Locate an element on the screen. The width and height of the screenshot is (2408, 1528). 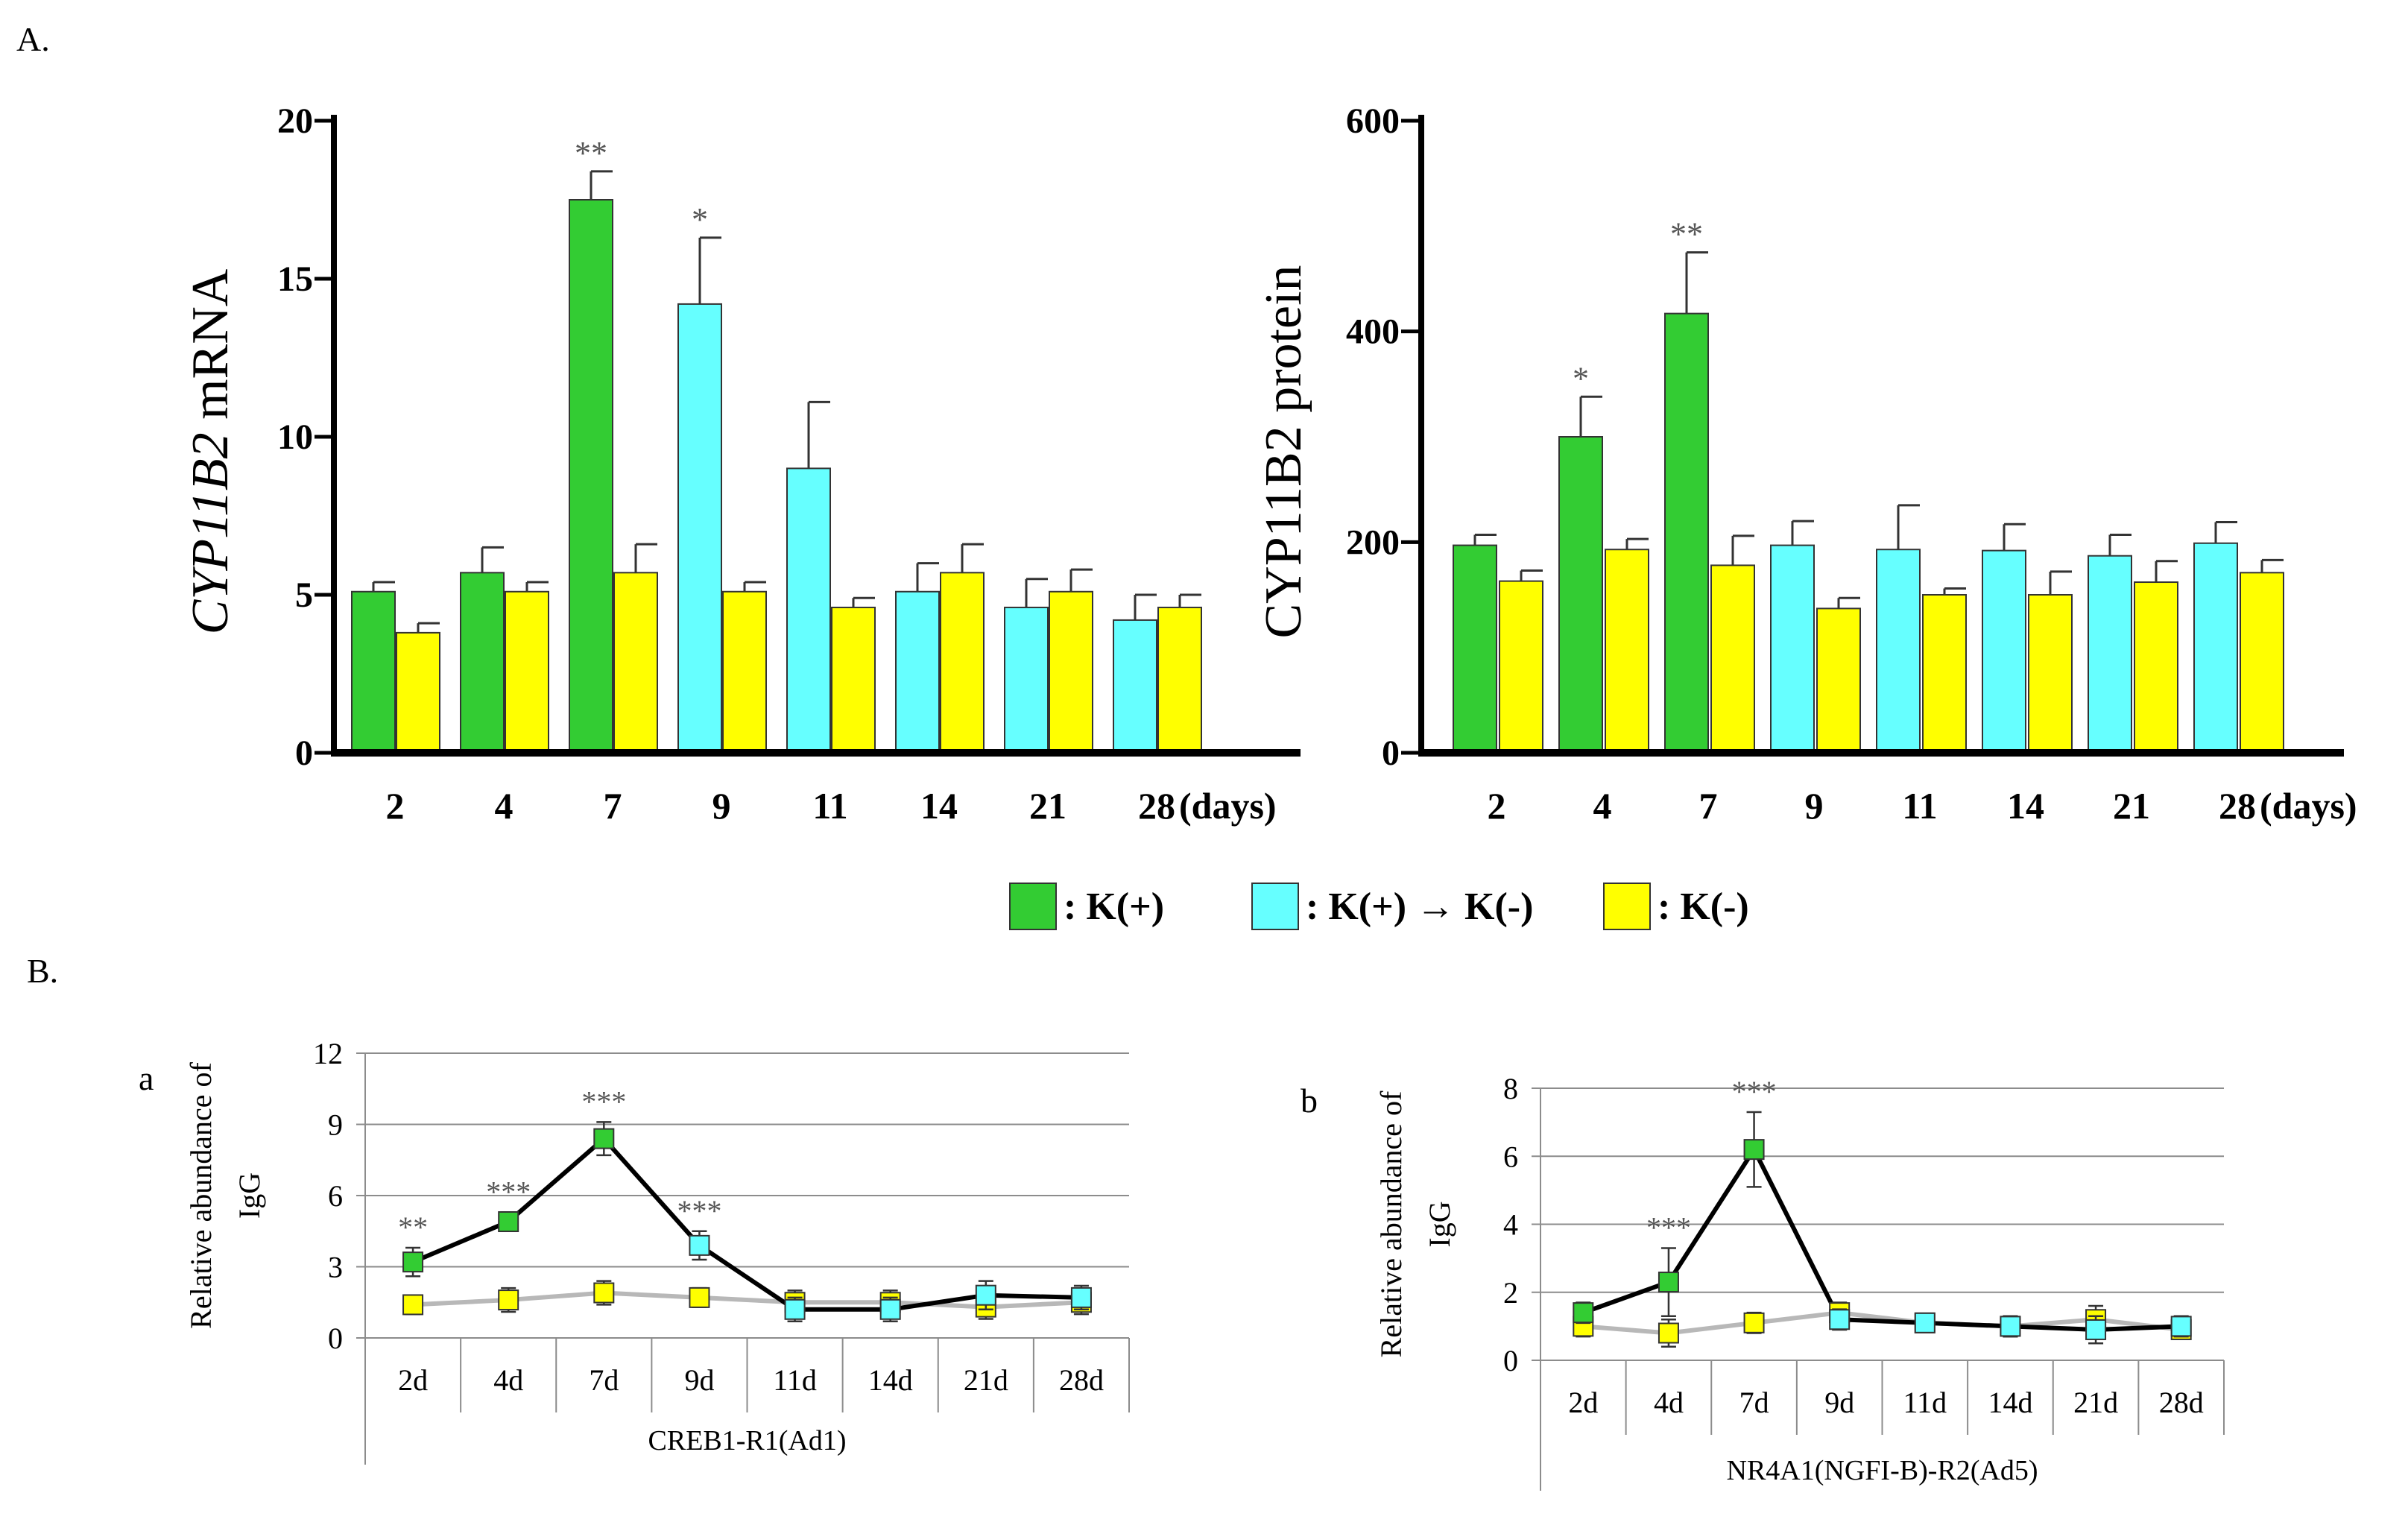
y-tick-label: 20 is located at coordinates (295, 121).